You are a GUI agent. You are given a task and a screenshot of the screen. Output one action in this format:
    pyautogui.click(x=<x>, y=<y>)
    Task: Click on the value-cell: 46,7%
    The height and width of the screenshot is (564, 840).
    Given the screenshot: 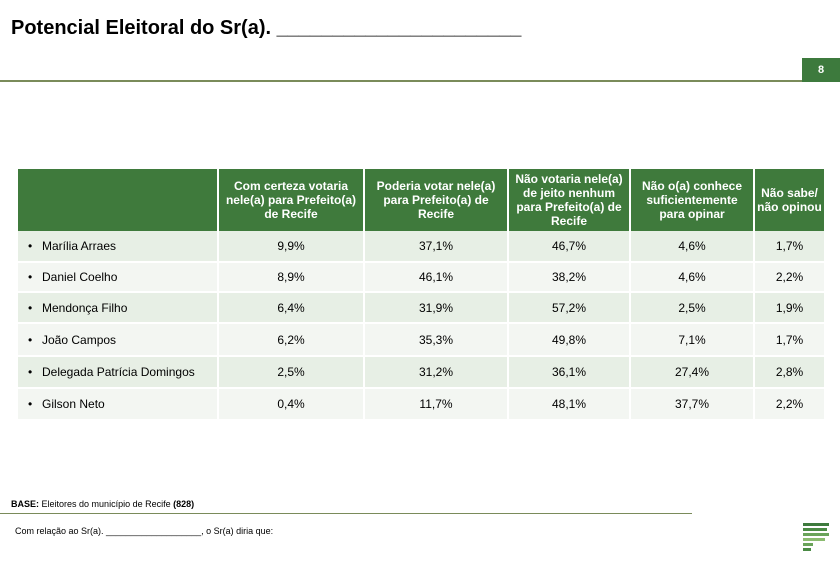 What is the action you would take?
    pyautogui.click(x=569, y=247)
    